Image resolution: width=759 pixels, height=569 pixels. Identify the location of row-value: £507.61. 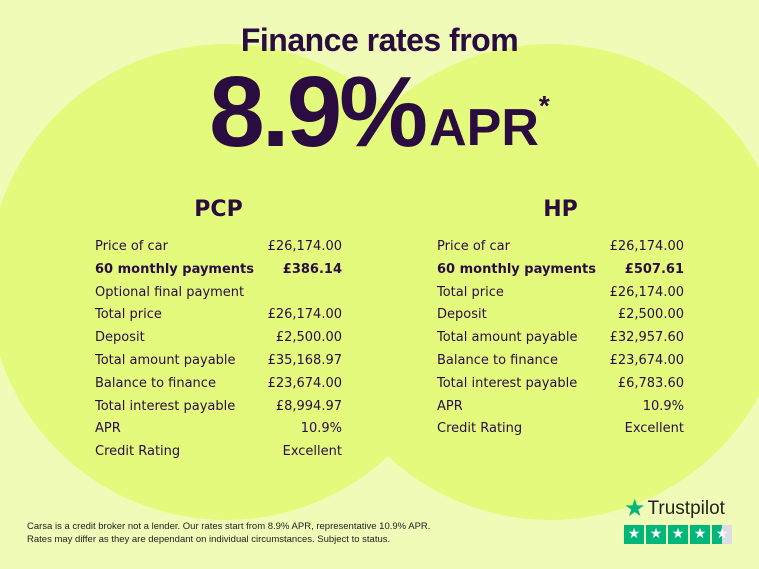
(654, 269).